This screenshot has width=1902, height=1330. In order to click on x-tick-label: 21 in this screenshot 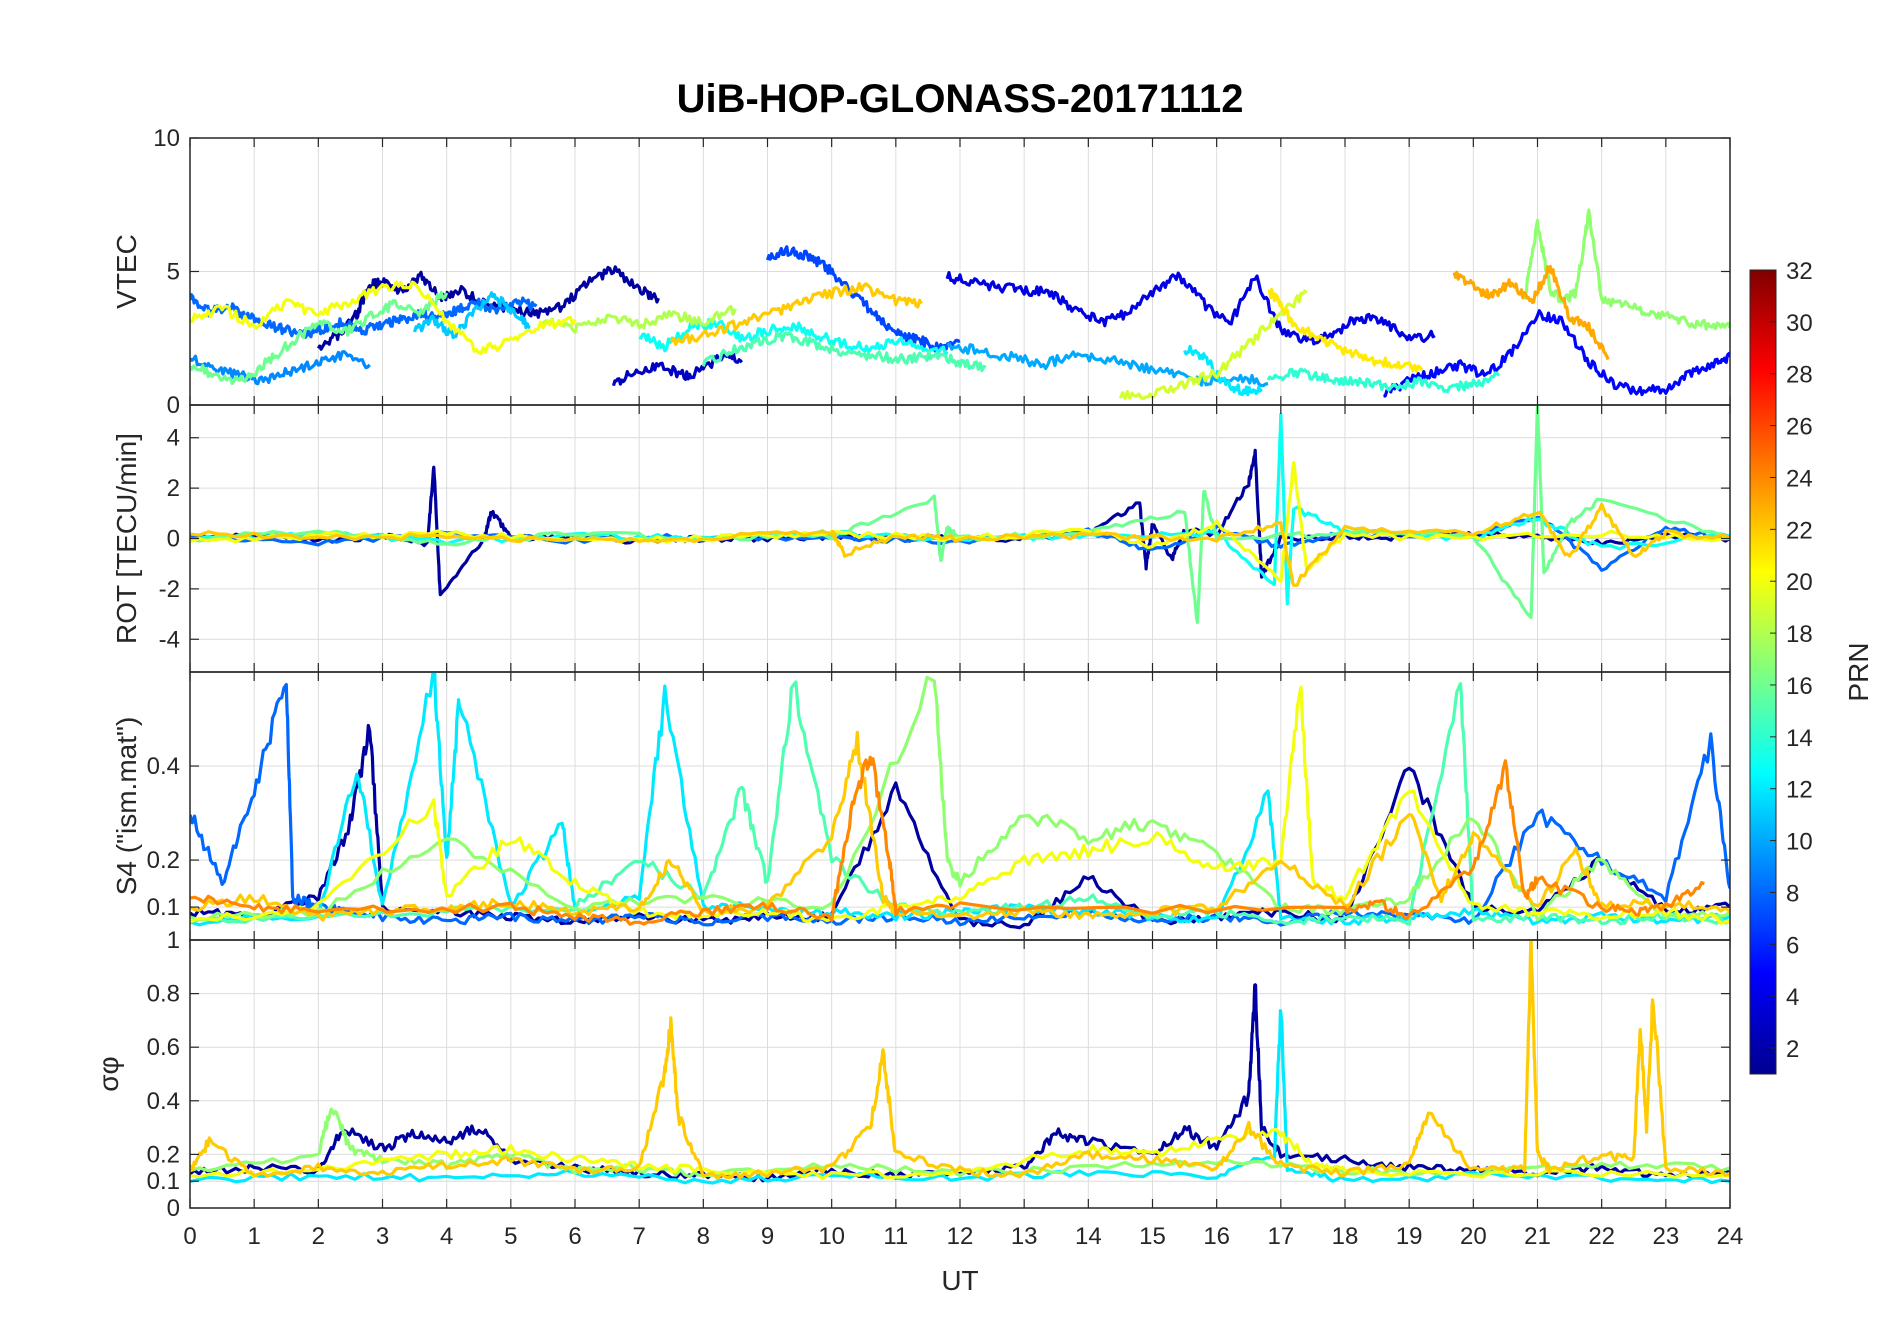, I will do `click(1537, 1236)`.